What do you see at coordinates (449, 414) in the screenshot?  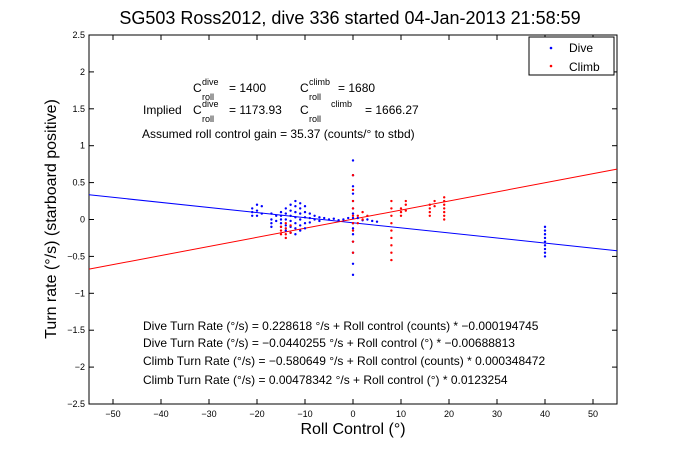 I see `x-tick-label: 20` at bounding box center [449, 414].